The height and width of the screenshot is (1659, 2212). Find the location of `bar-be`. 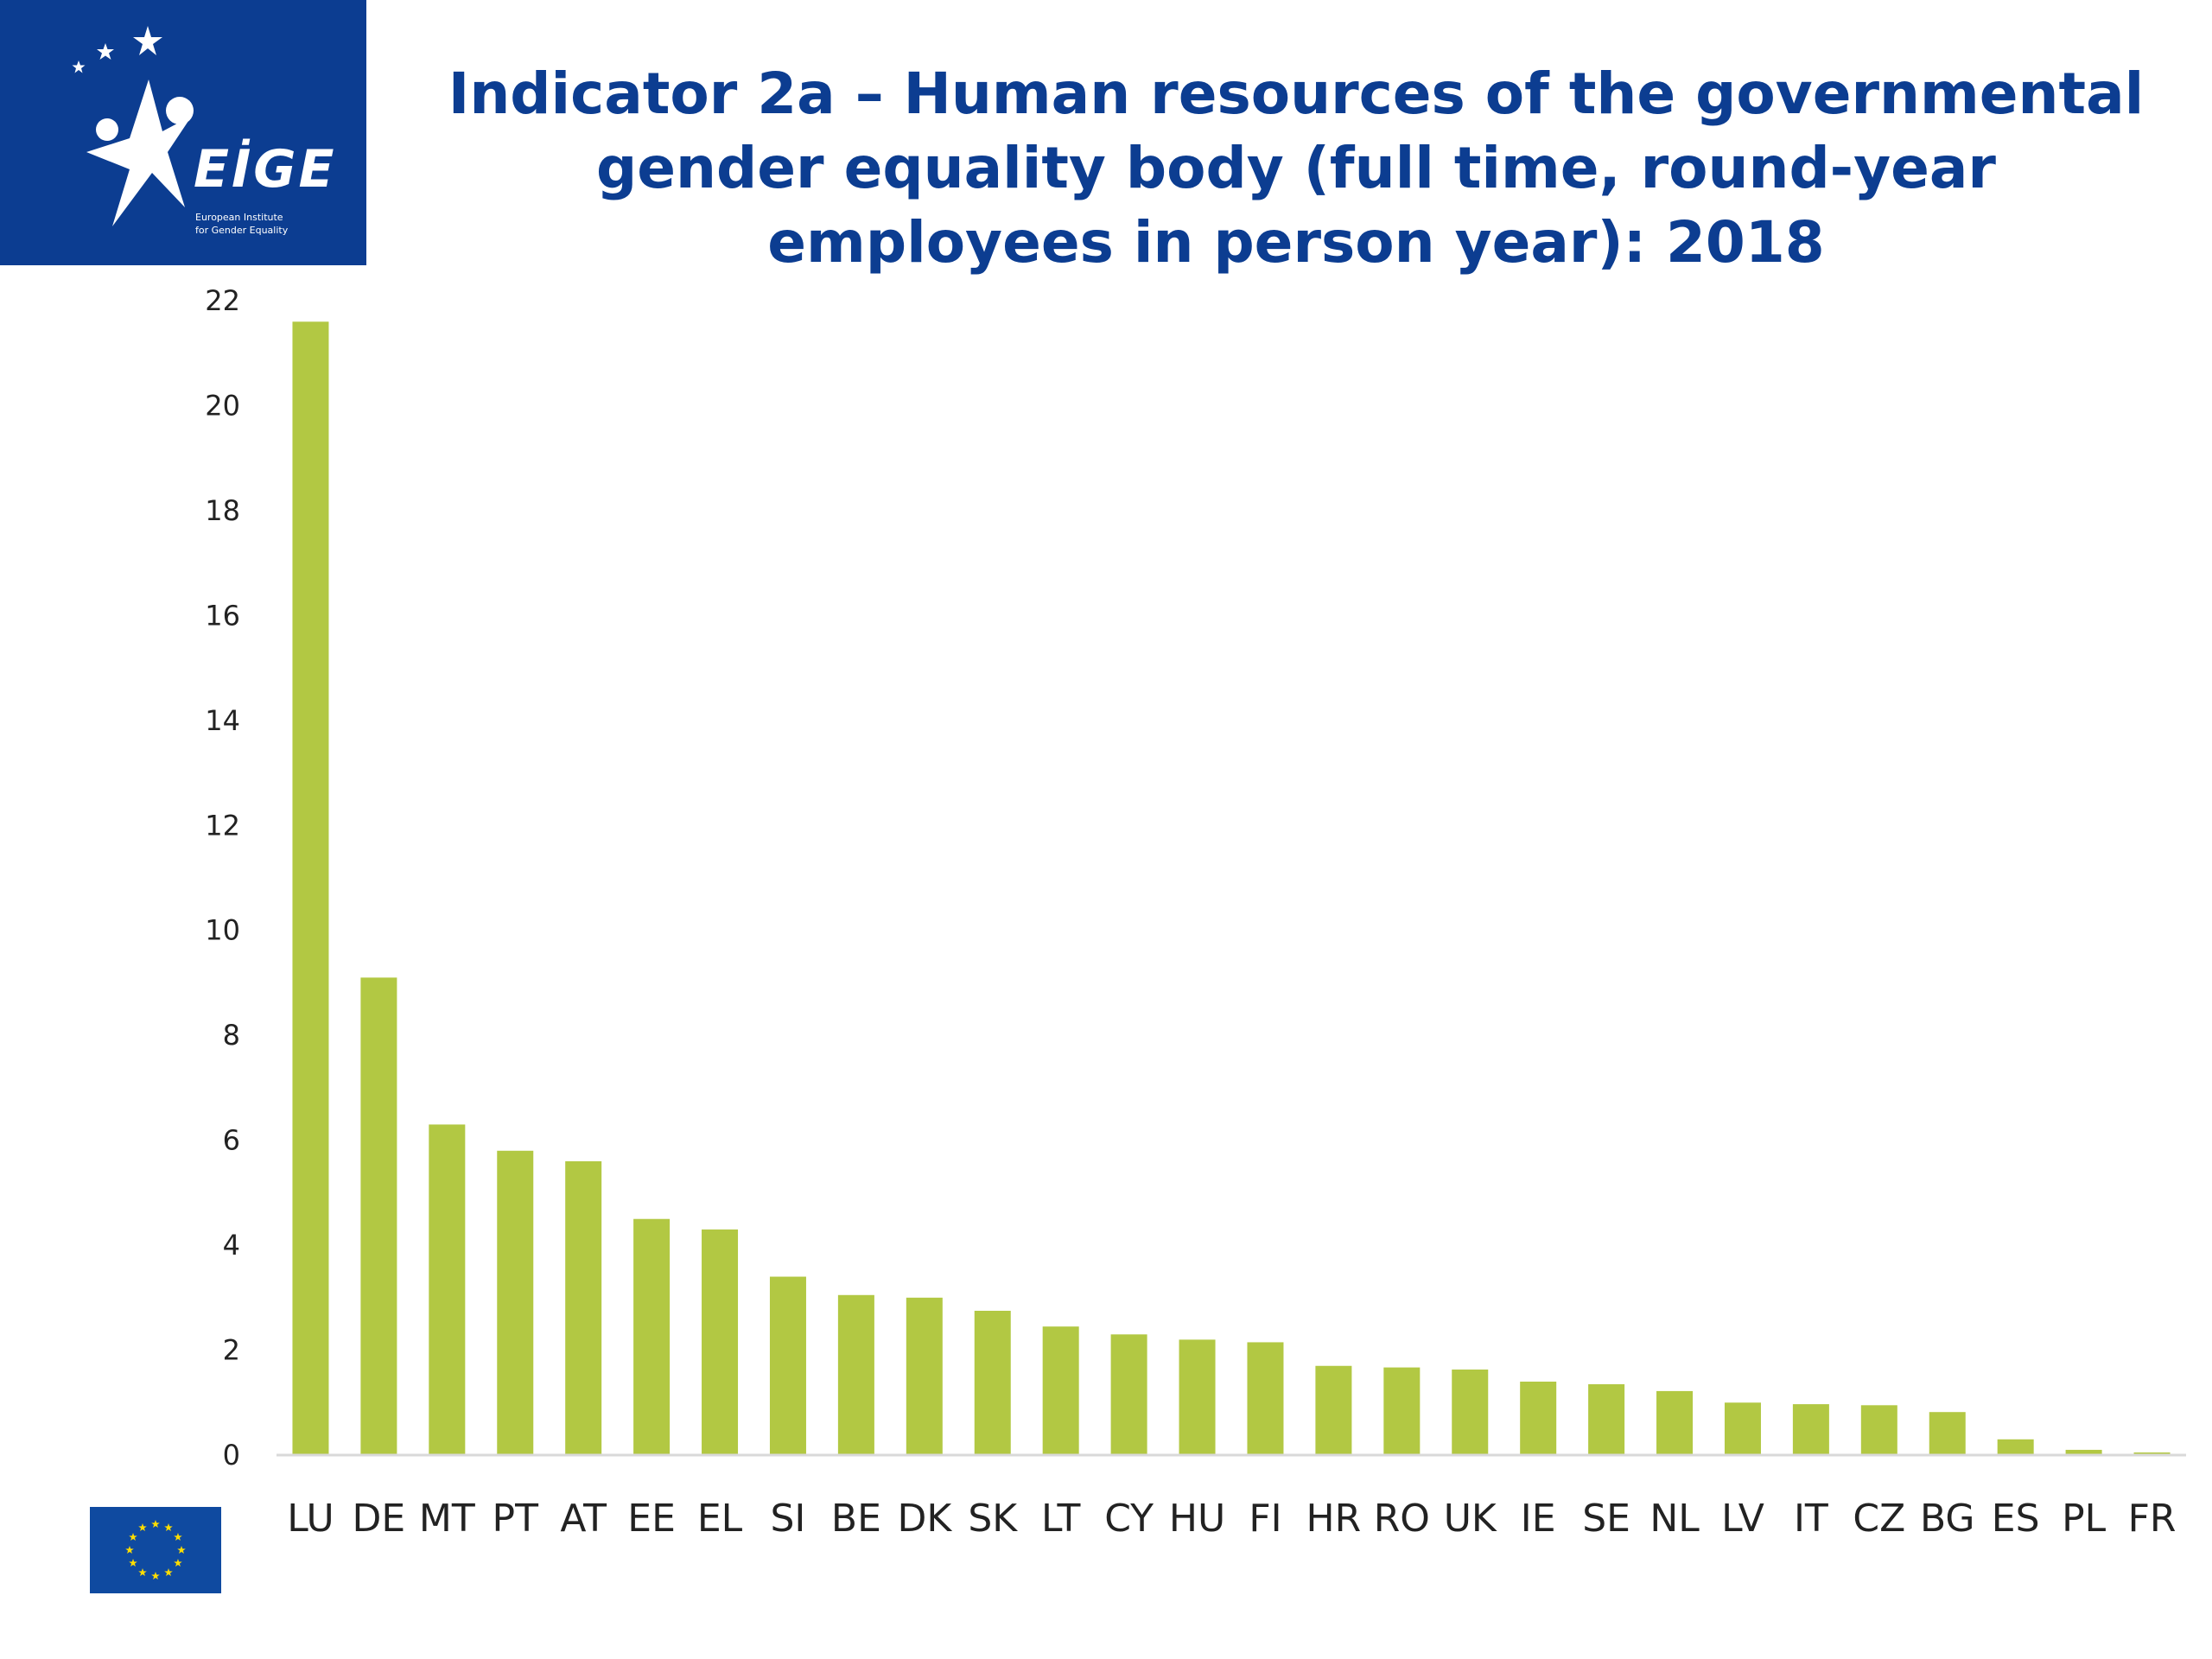

bar-be is located at coordinates (855, 1374).